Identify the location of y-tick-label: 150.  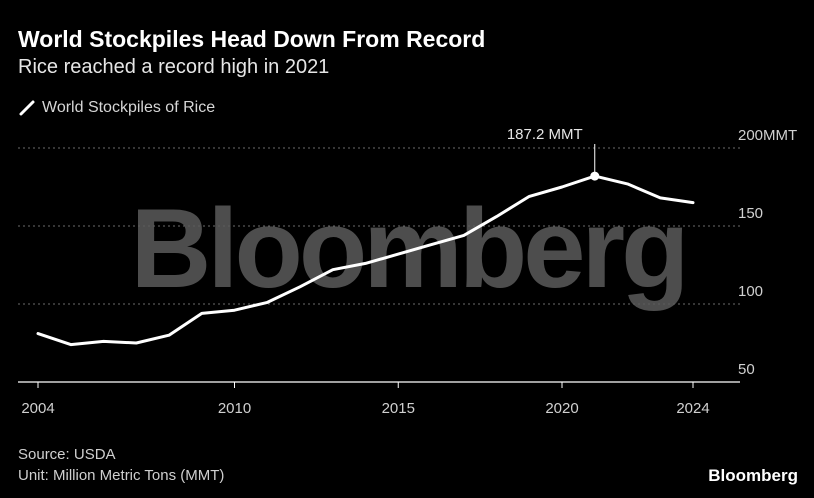
(750, 213).